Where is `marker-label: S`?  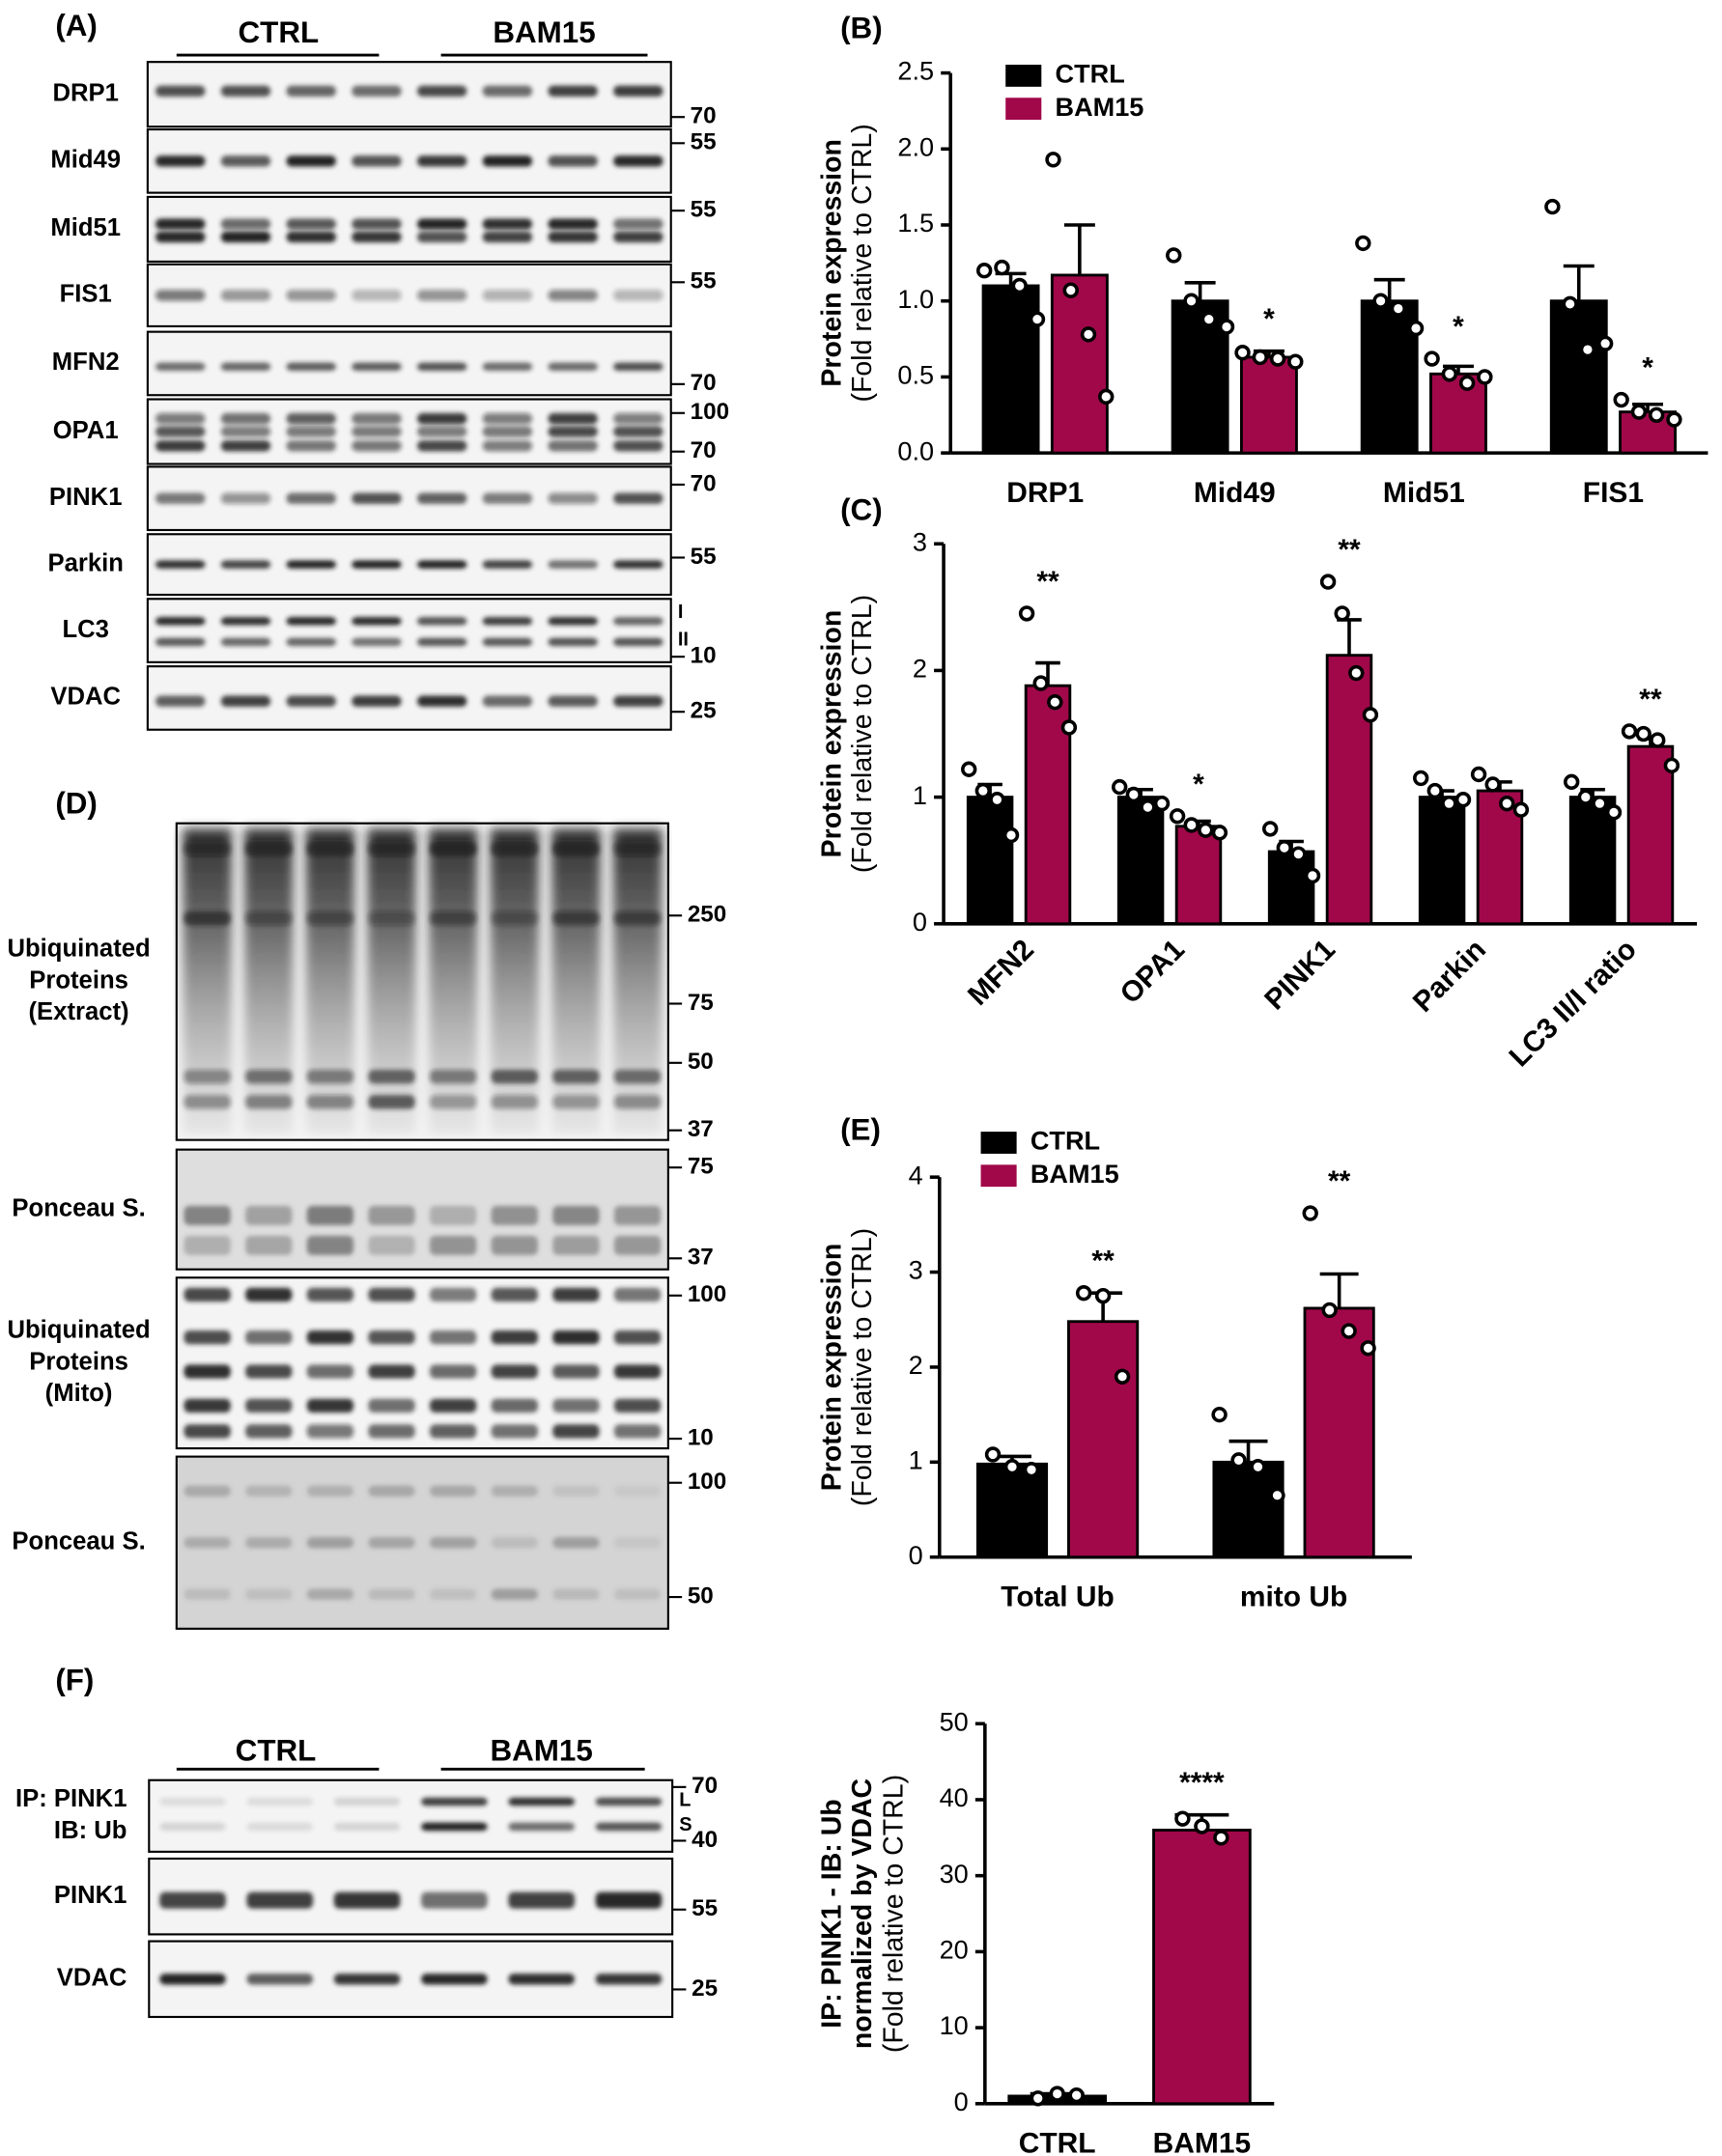
marker-label: S is located at coordinates (685, 1825).